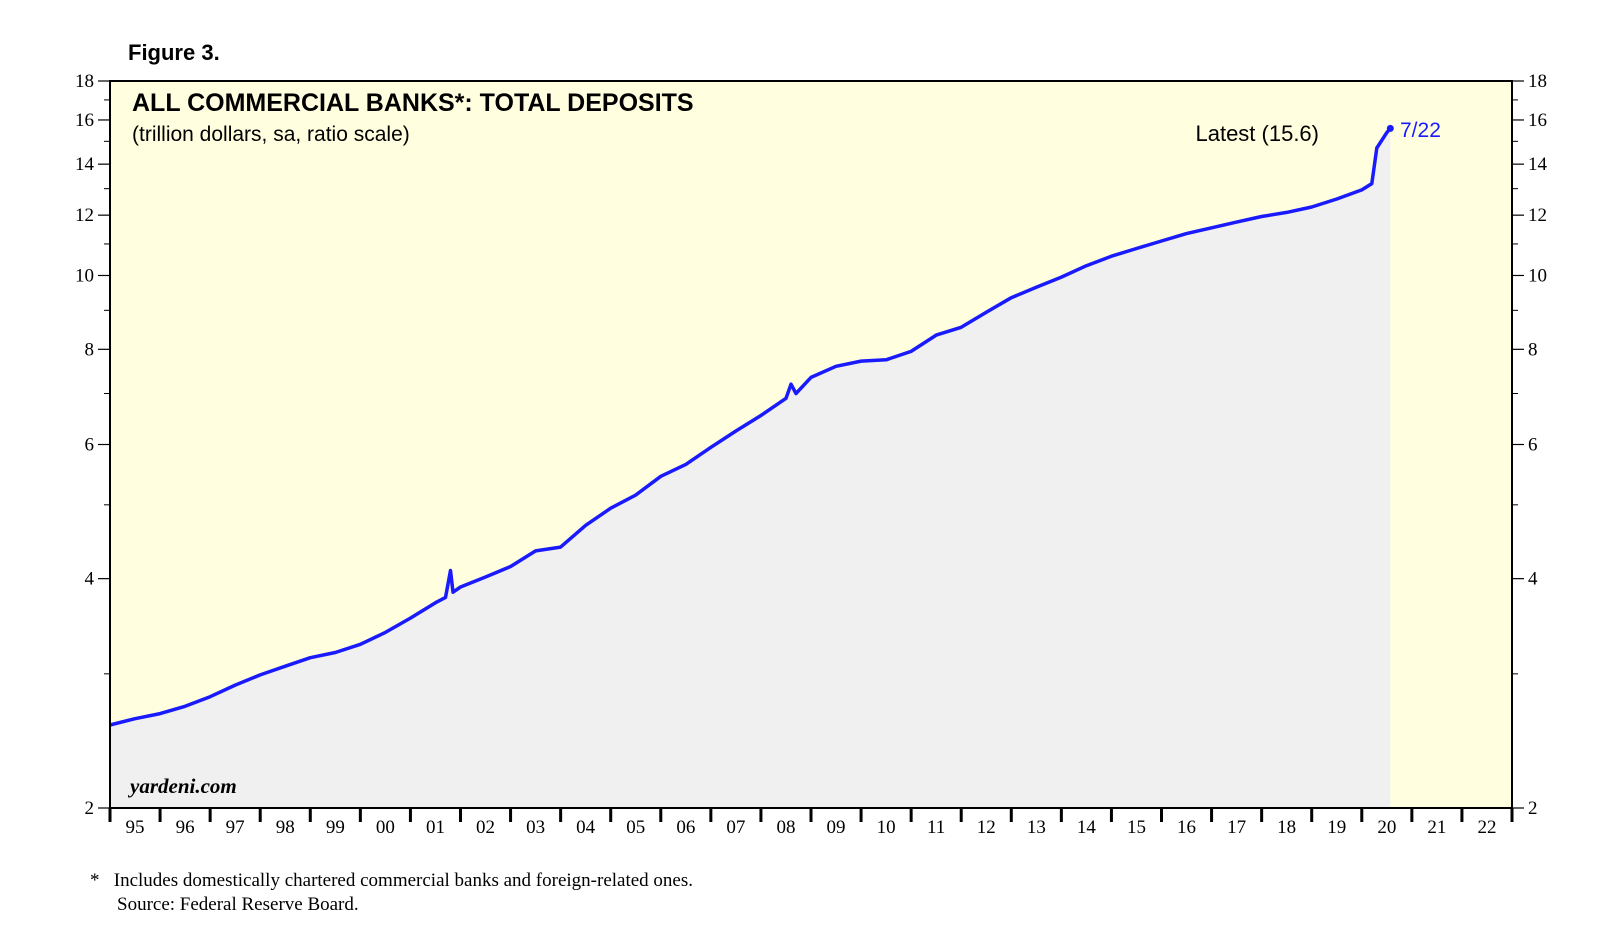 The image size is (1619, 946). Describe the element at coordinates (285, 827) in the screenshot. I see `x-tick-label-98: 98` at that location.